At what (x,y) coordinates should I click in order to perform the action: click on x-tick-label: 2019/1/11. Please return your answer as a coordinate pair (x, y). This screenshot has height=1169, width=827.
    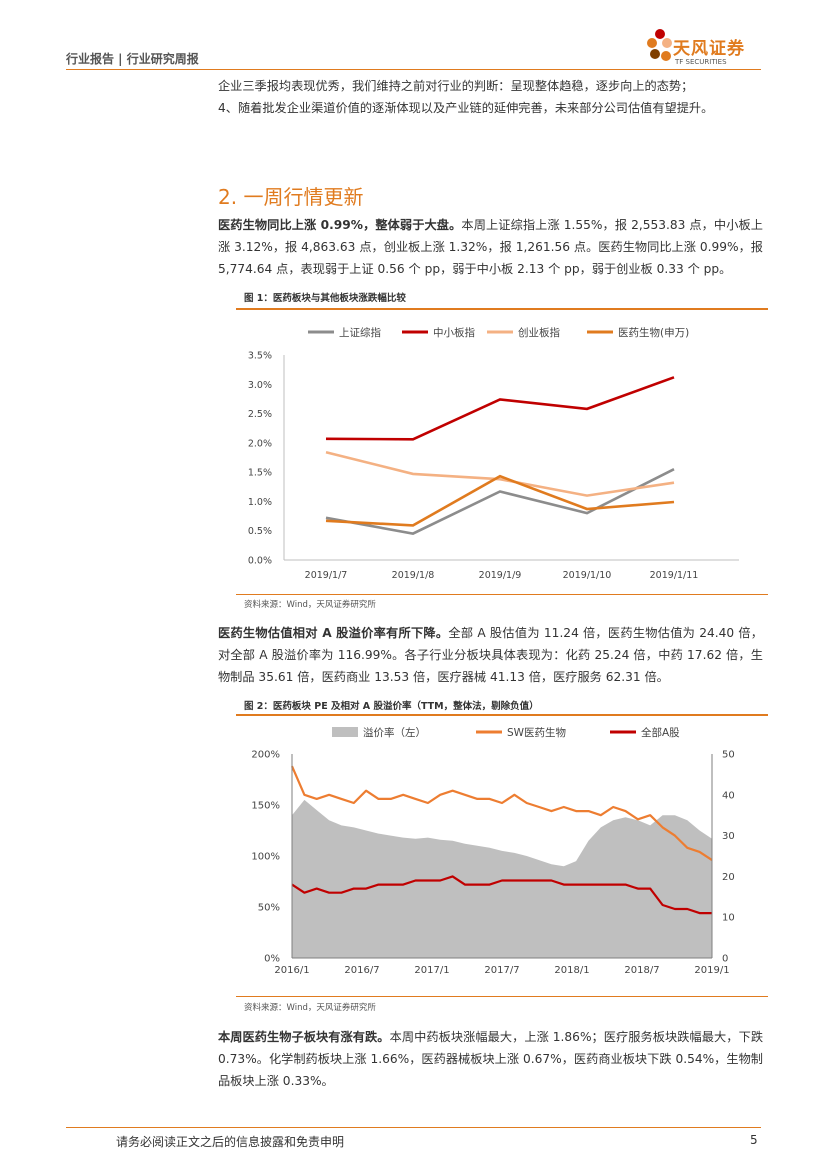
    Looking at the image, I should click on (674, 575).